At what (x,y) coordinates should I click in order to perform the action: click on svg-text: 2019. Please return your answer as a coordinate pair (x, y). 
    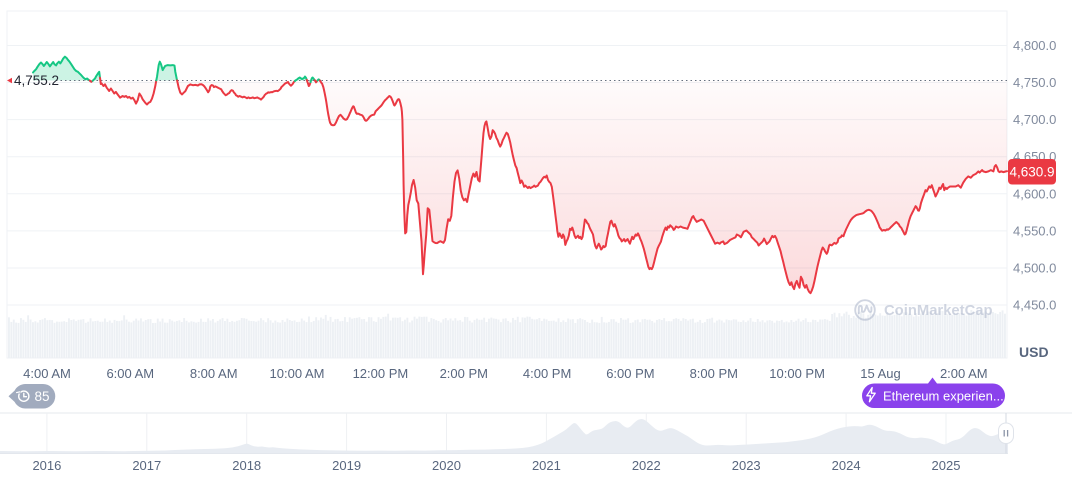
    Looking at the image, I should click on (346, 465).